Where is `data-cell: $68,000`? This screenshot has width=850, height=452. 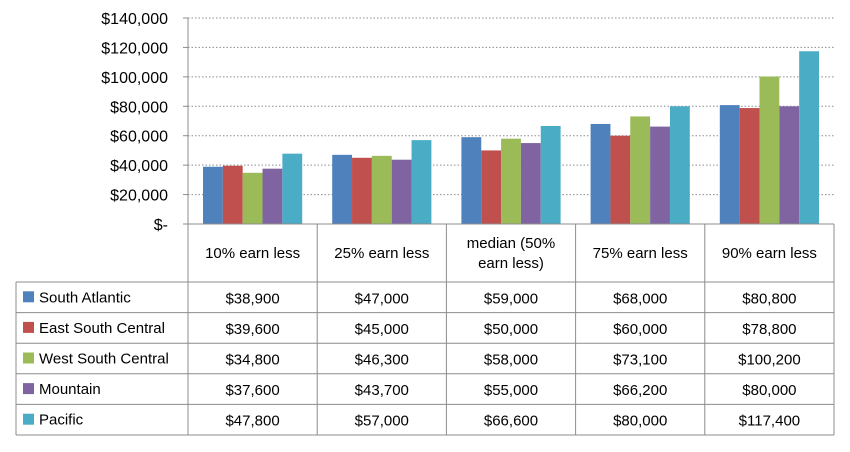
data-cell: $68,000 is located at coordinates (640, 298).